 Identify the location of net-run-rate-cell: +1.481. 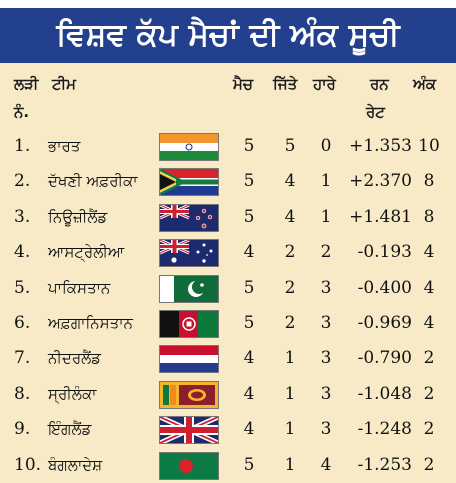
(380, 216).